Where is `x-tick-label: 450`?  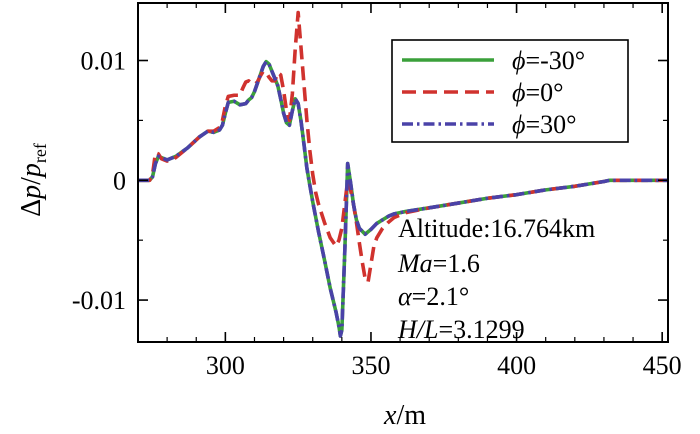 x-tick-label: 450 is located at coordinates (662, 365).